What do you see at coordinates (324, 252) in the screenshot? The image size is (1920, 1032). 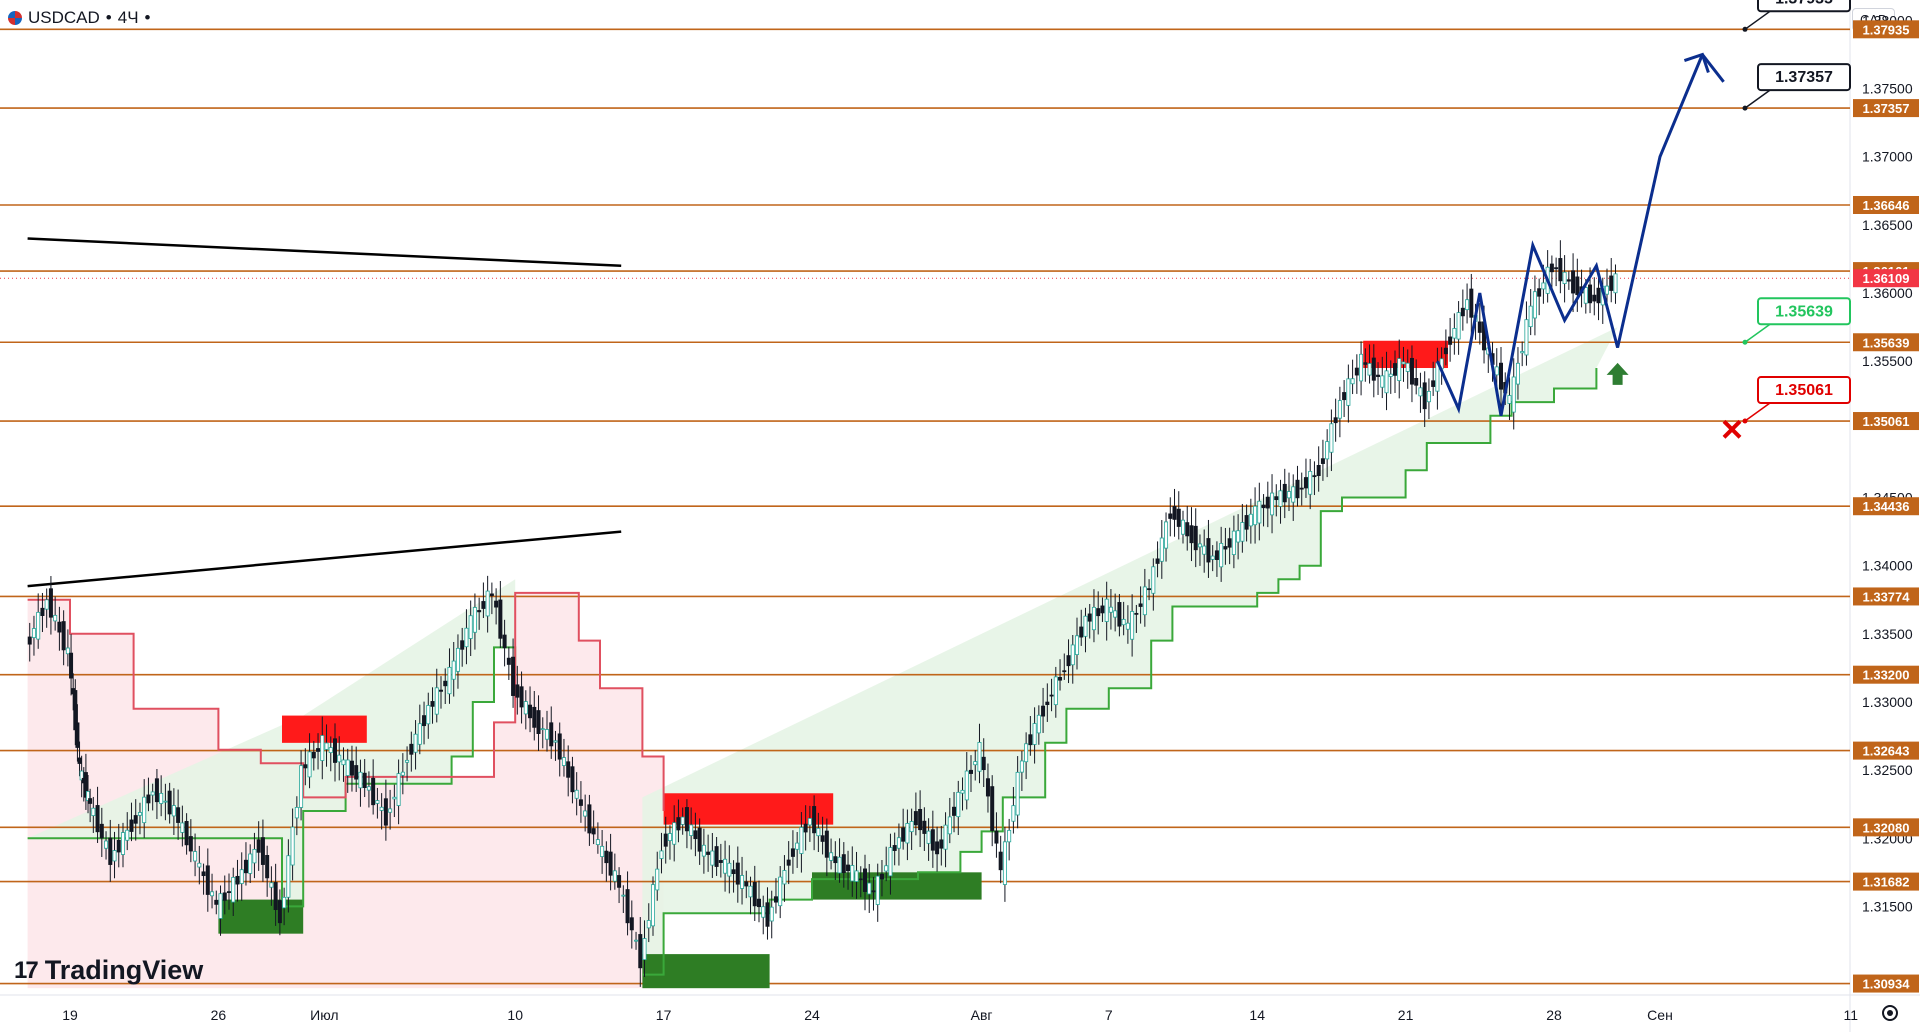 I see `trendline` at bounding box center [324, 252].